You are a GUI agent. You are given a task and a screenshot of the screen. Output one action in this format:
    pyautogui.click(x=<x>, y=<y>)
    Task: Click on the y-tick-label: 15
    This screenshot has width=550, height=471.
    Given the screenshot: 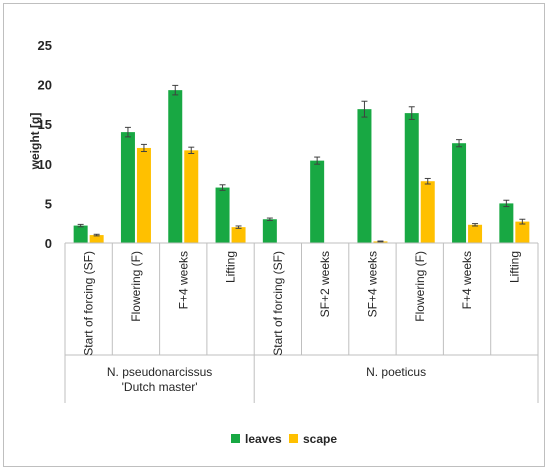 What is the action you would take?
    pyautogui.click(x=45, y=124)
    